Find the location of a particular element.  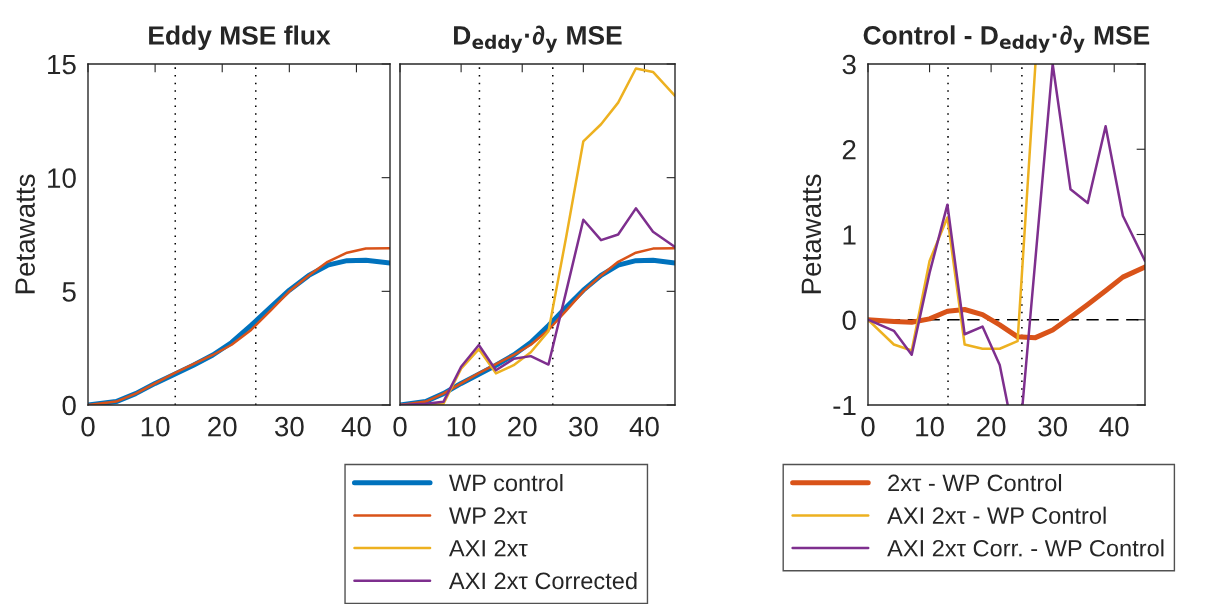

legend-label: 2xτ - WP Control is located at coordinates (975, 482).